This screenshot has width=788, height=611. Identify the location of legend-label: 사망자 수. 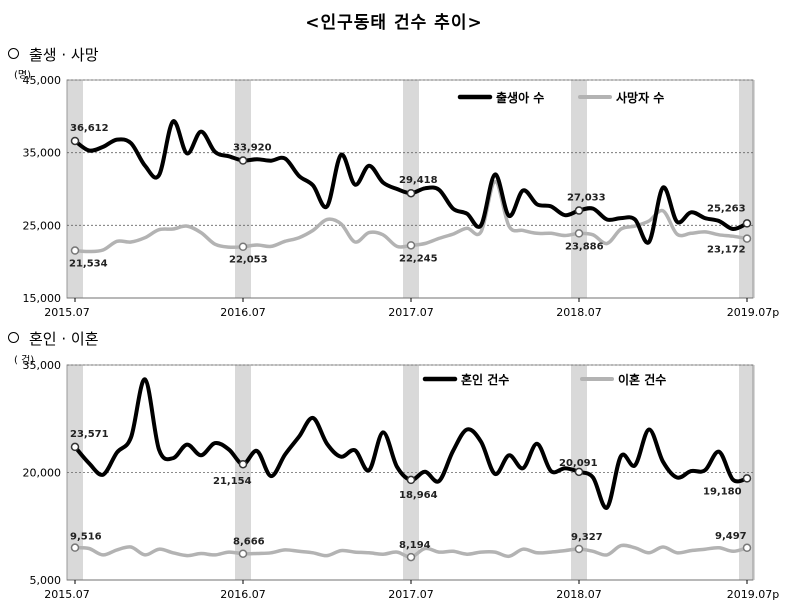
(640, 97).